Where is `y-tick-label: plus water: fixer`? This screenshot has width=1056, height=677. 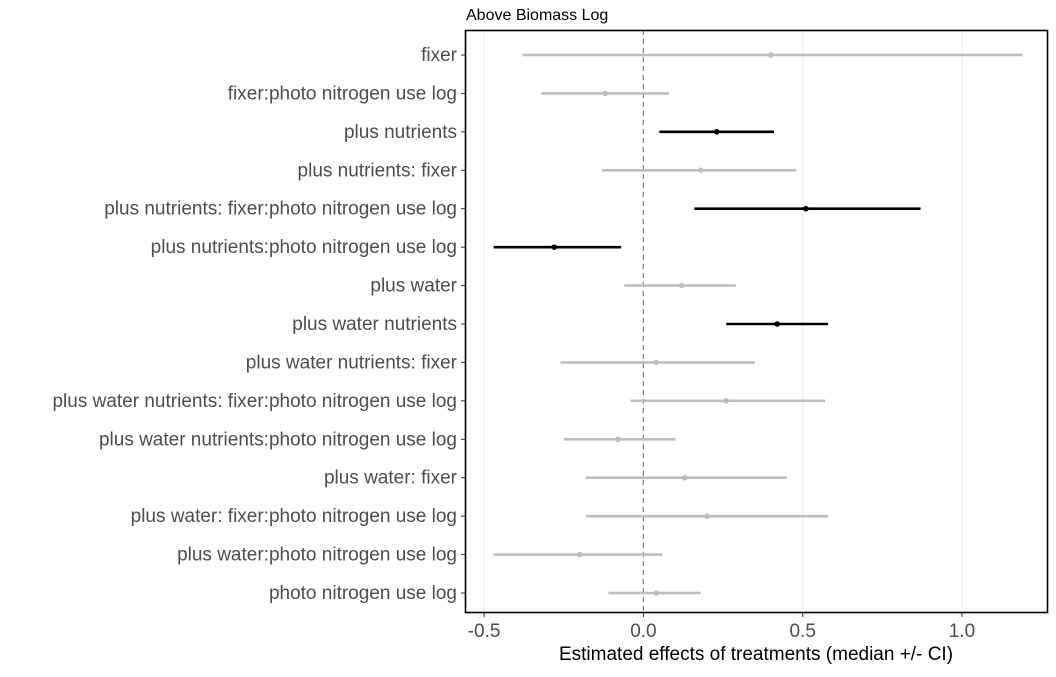
y-tick-label: plus water: fixer is located at coordinates (391, 478).